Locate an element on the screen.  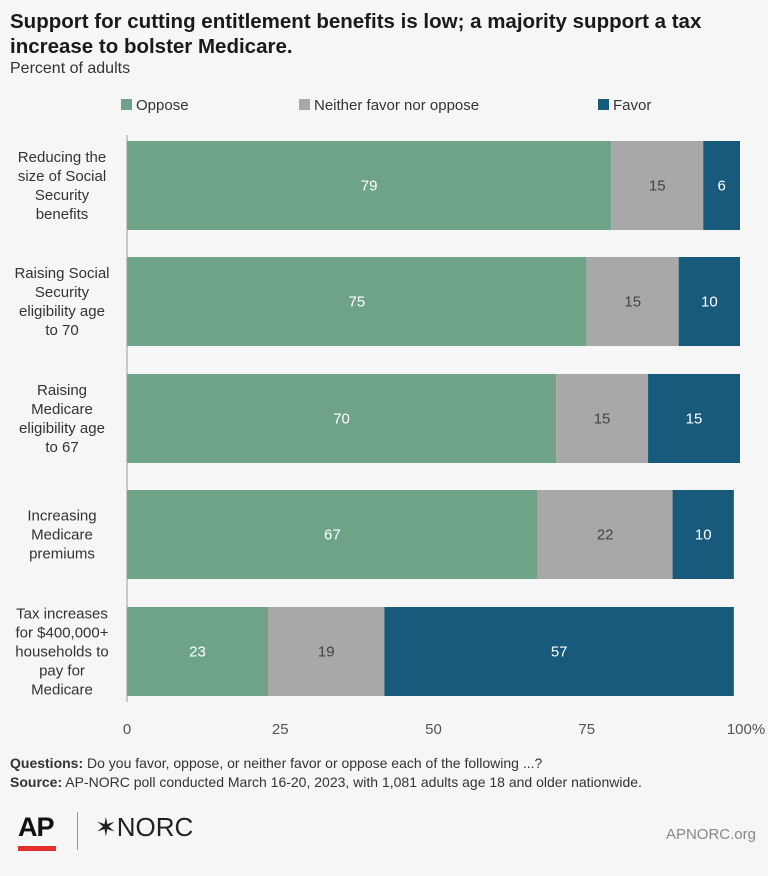
legend-label-1: Neither favor nor oppose is located at coordinates (396, 105).